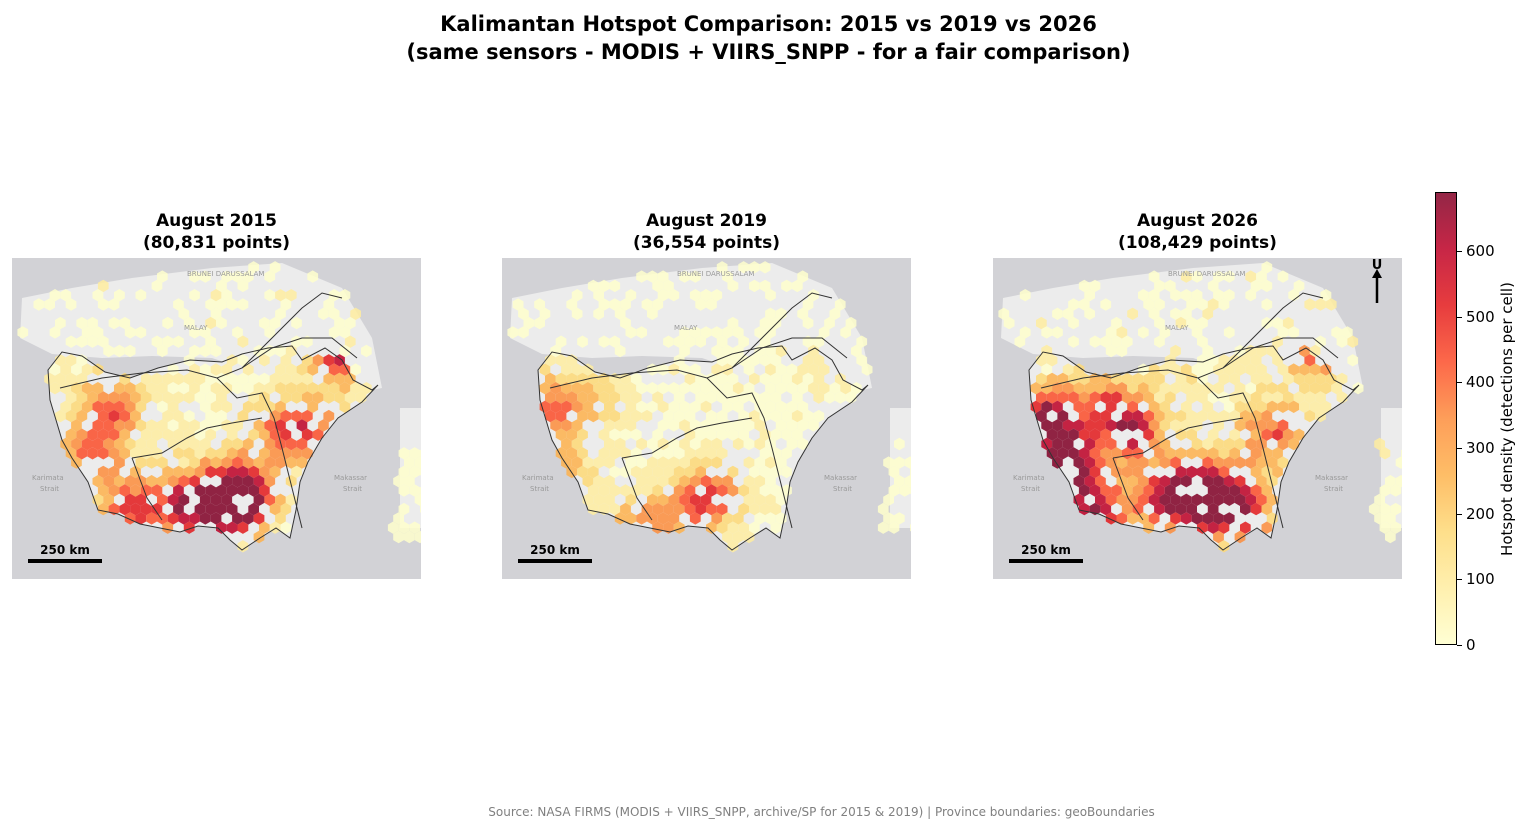 Image resolution: width=1537 pixels, height=833 pixels. I want to click on colorbar-tick-label: 0, so click(1471, 645).